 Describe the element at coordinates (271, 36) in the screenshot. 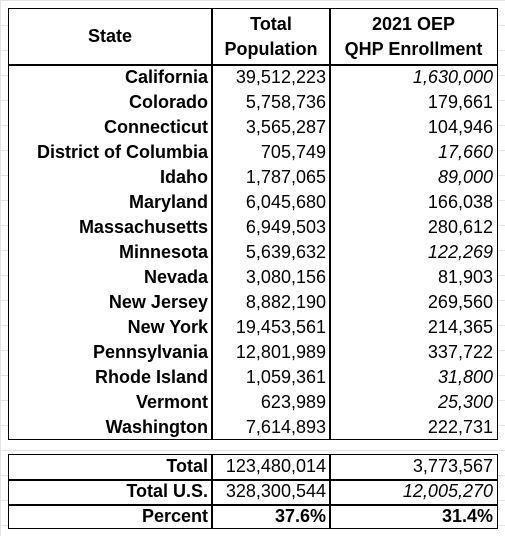

I see `column-header: Total Population` at that location.